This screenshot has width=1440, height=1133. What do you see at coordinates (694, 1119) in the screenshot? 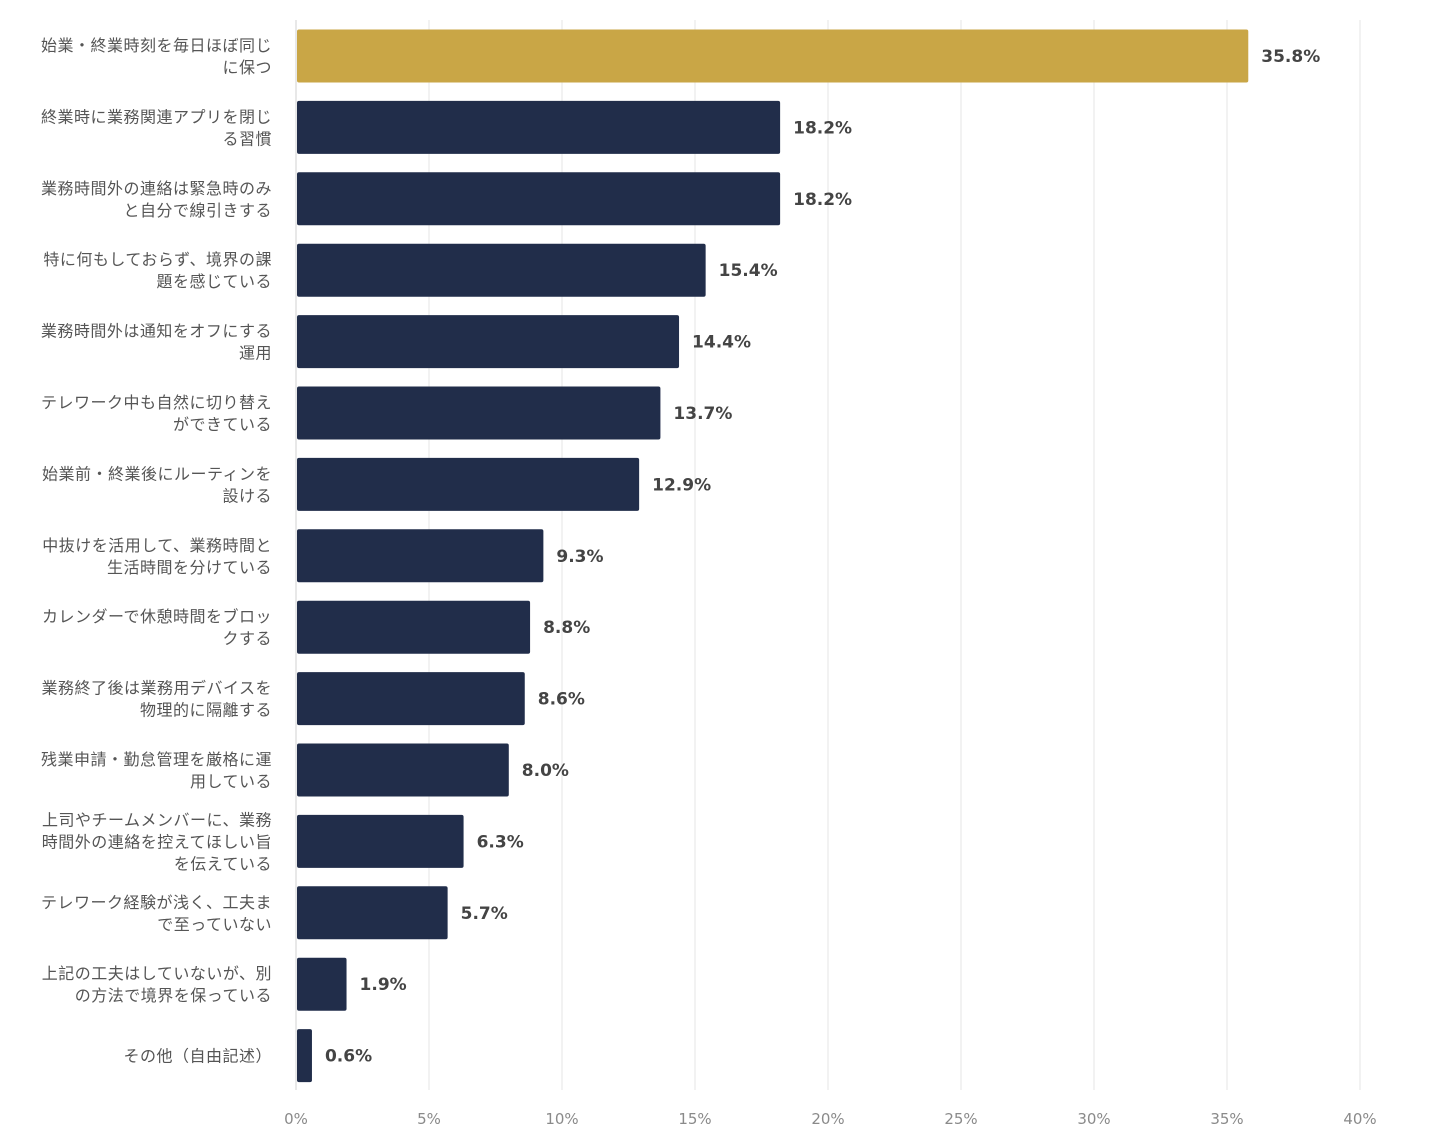
I see `x-tick-label: 15%` at bounding box center [694, 1119].